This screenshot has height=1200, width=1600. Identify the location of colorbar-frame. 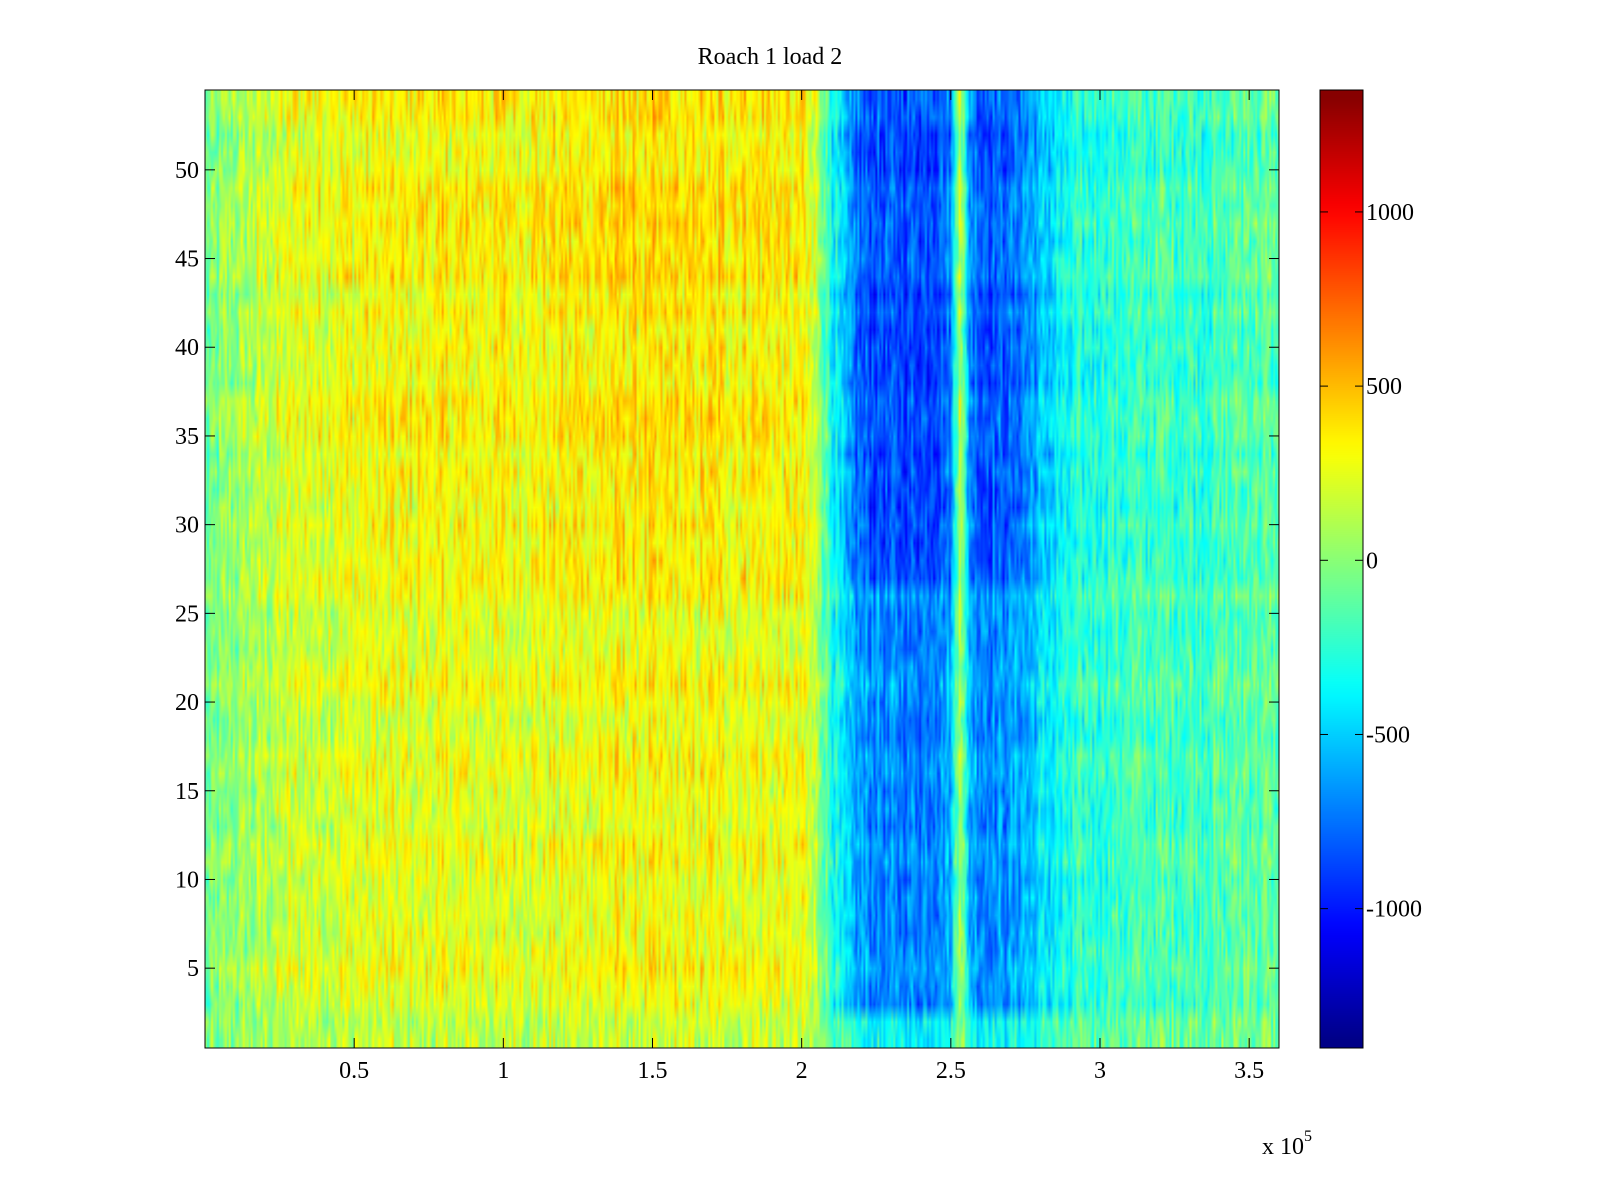
(1341, 569).